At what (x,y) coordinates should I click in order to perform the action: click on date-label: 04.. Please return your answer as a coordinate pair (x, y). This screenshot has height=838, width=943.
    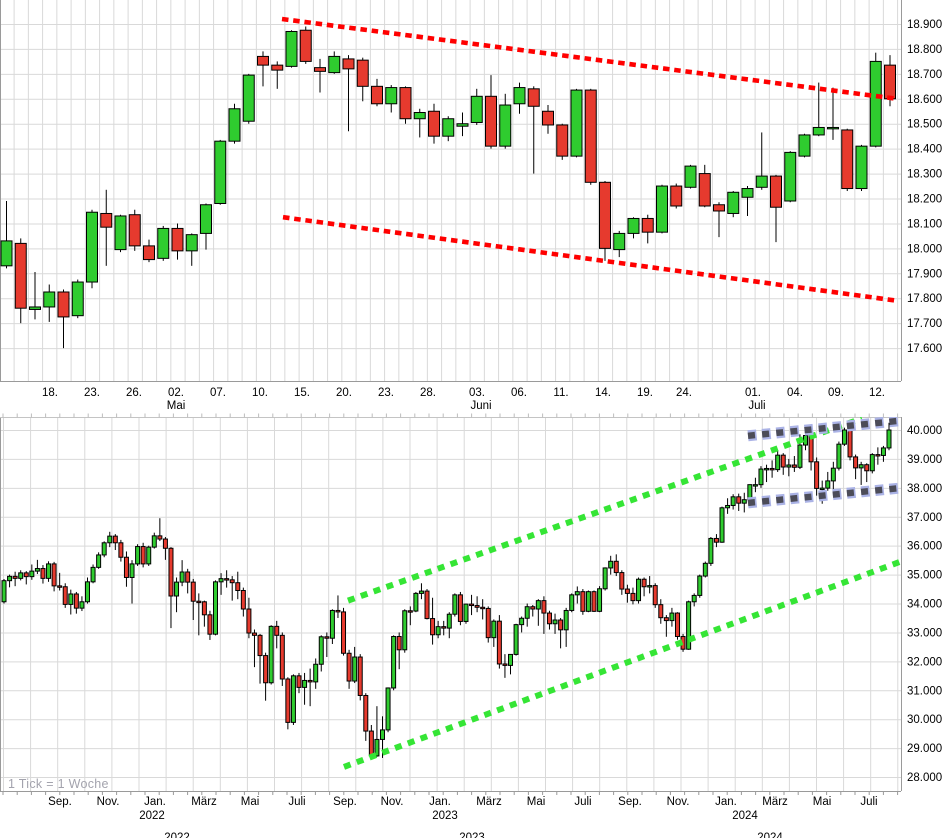
    Looking at the image, I should click on (795, 393).